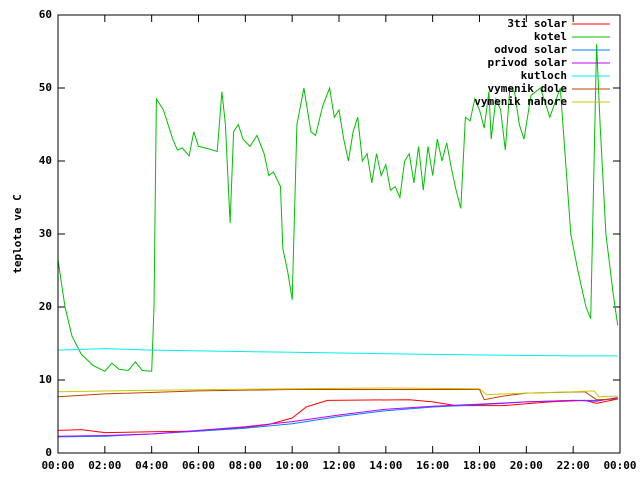 The height and width of the screenshot is (480, 640). I want to click on y-tick-label: 50, so click(45, 87).